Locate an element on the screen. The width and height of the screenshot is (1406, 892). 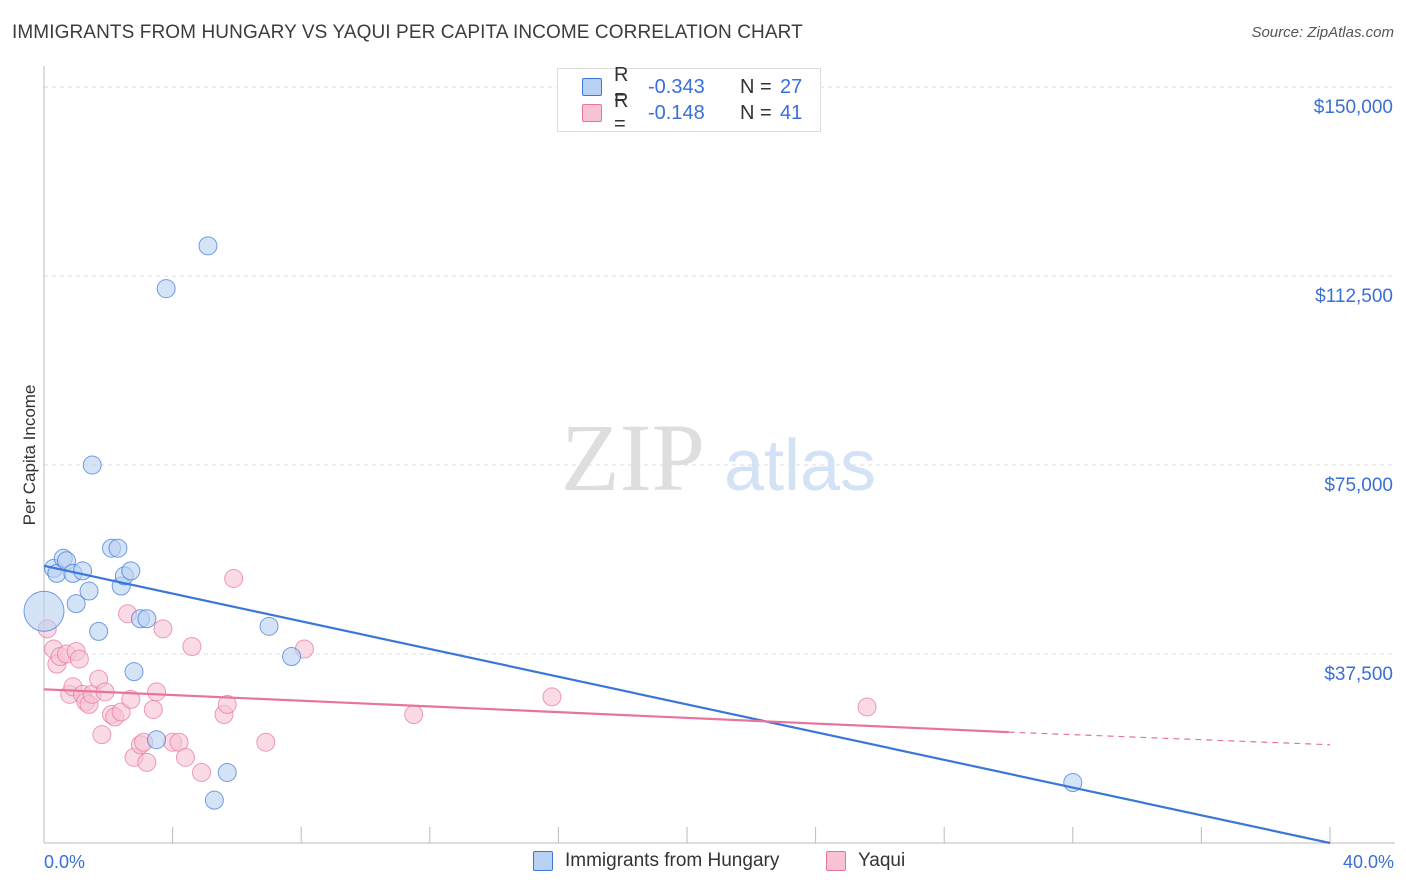
legend-row-hungary: R = -0.343 N = 27 is located at coordinates (692, 86).